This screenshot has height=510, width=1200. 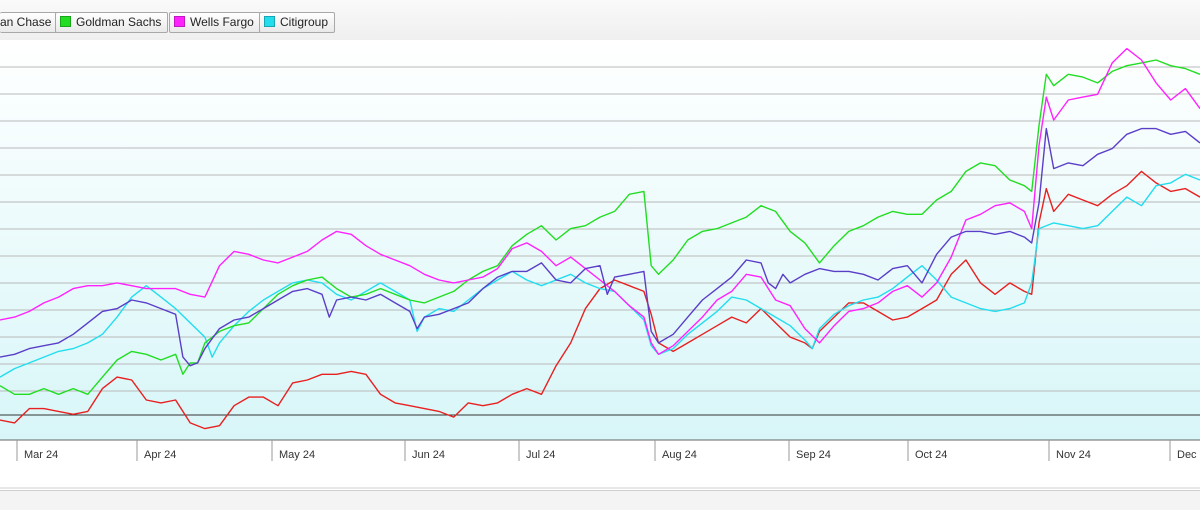 I want to click on bottom-bar, so click(x=600, y=500).